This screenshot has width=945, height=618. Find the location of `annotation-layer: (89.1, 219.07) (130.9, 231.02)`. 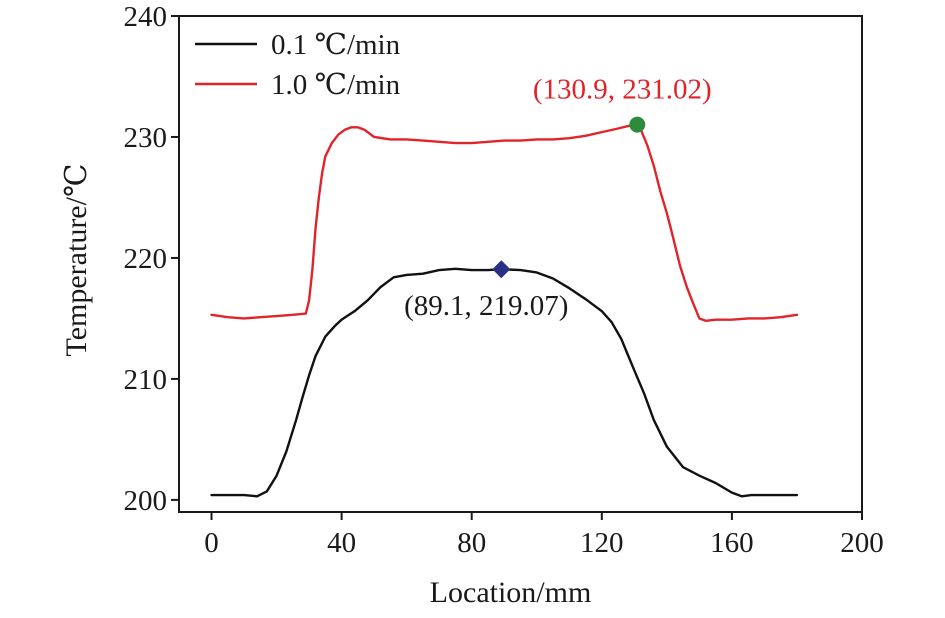

annotation-layer: (89.1, 219.07) (130.9, 231.02) is located at coordinates (558, 198).